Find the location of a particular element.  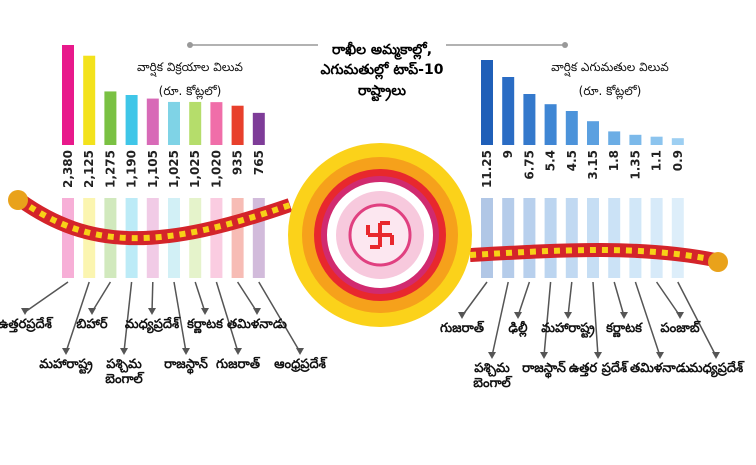

value-label: 5.4 is located at coordinates (551, 160).